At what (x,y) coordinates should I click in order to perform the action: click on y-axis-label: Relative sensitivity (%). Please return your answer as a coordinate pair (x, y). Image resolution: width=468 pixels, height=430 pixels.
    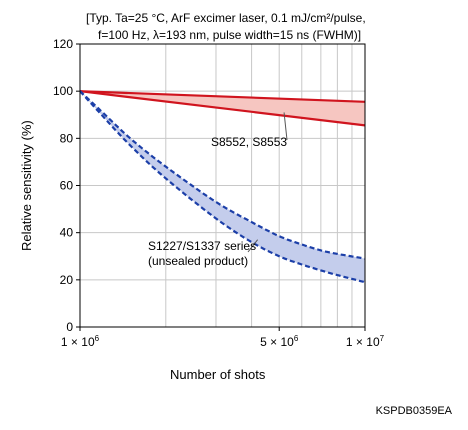
    Looking at the image, I should click on (26, 185).